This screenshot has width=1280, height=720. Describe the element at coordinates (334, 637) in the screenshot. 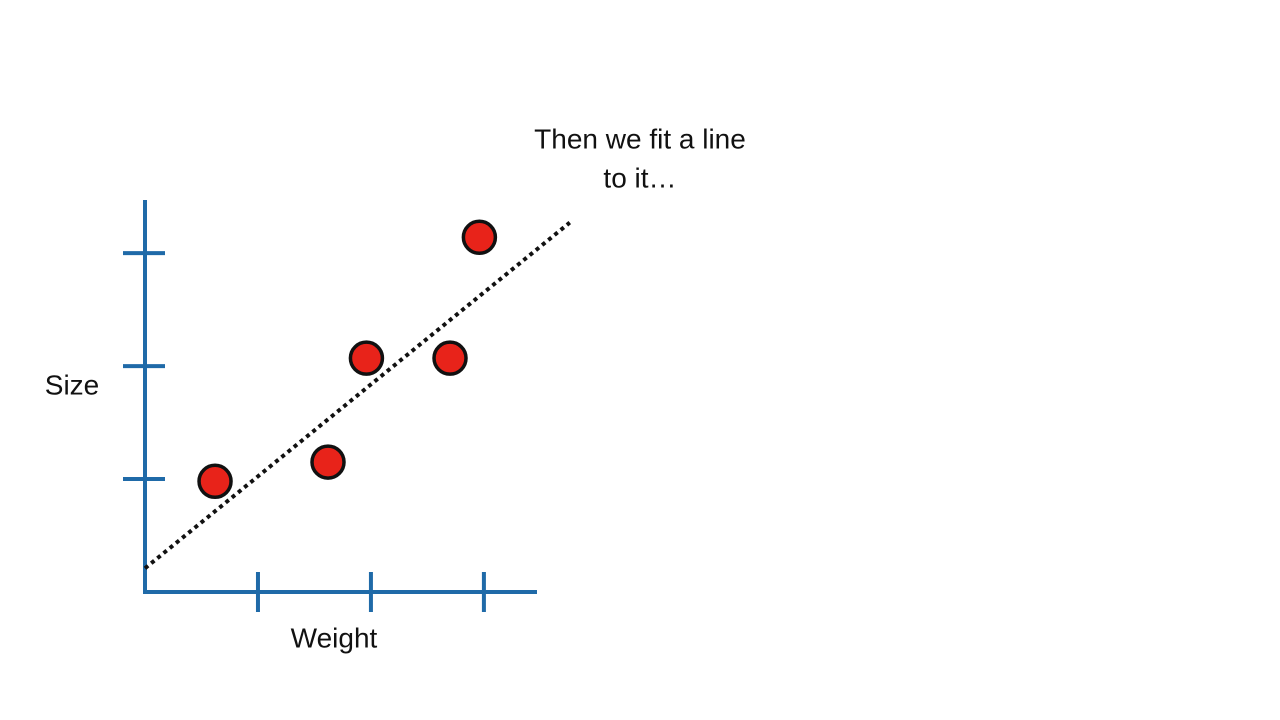

I see `x-axis-label: Weight` at that location.